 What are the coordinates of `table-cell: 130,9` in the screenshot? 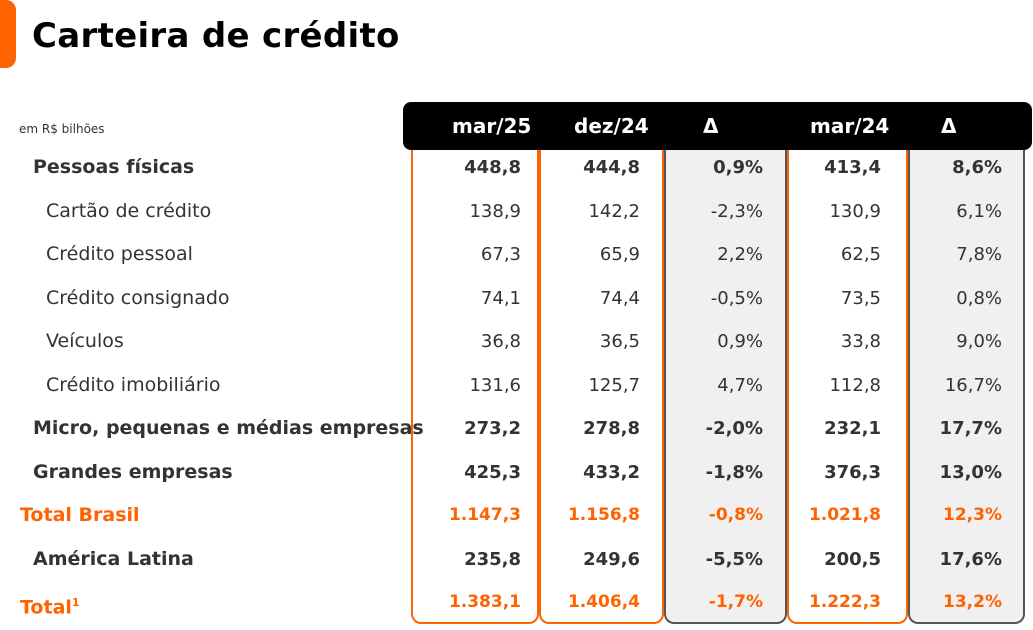 It's located at (855, 211).